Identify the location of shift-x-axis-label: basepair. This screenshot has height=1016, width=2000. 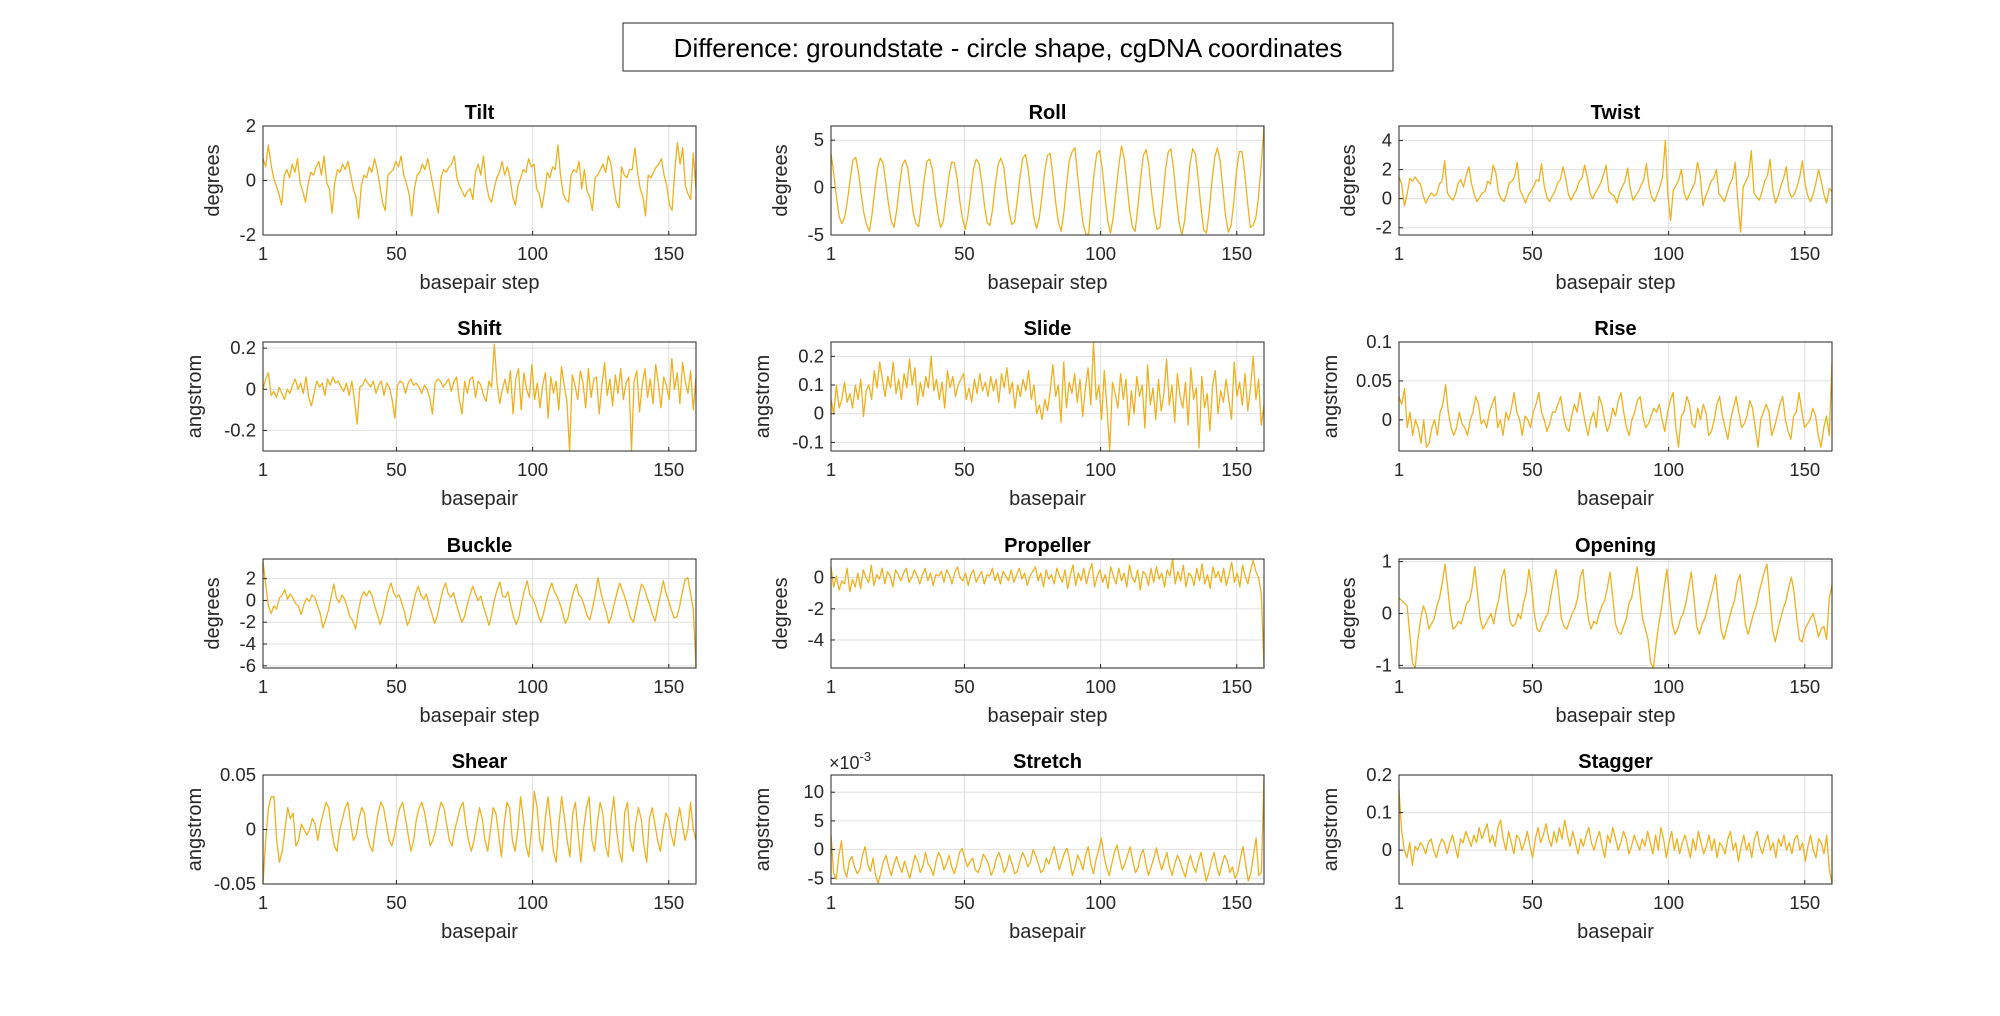
(479, 499).